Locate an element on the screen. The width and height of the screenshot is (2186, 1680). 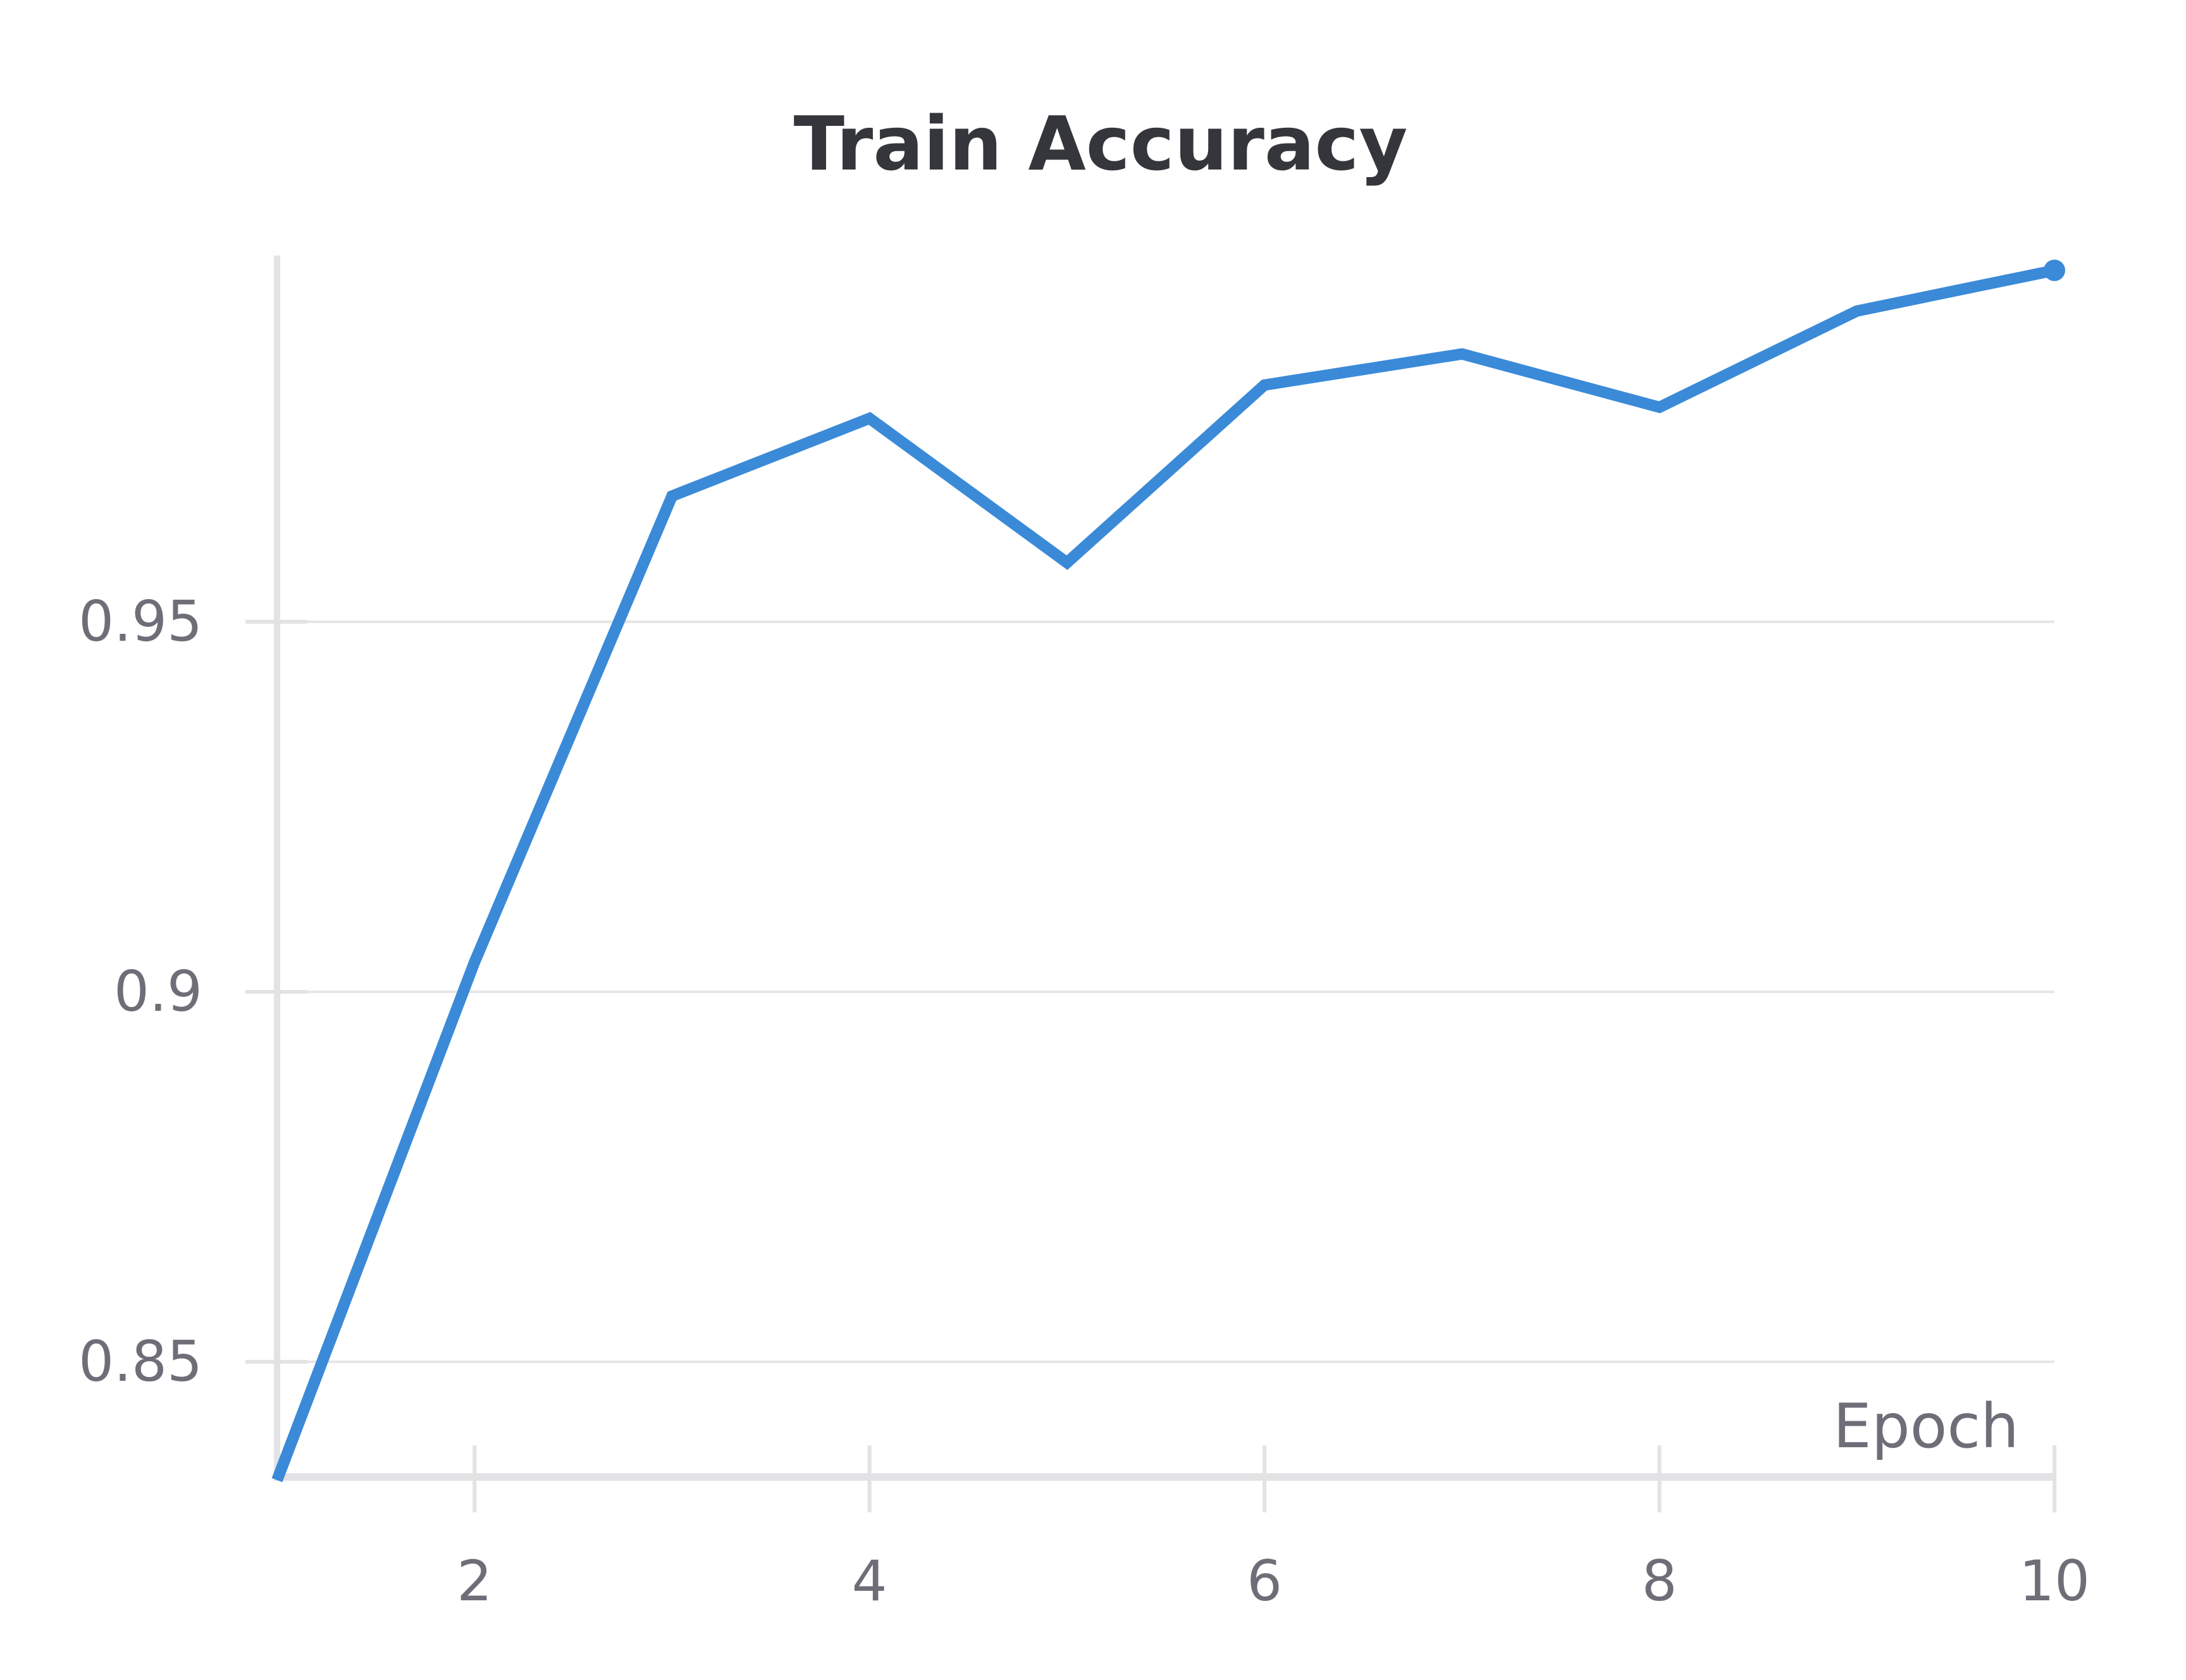
y-tick-label: 0.85 is located at coordinates (140, 1361).